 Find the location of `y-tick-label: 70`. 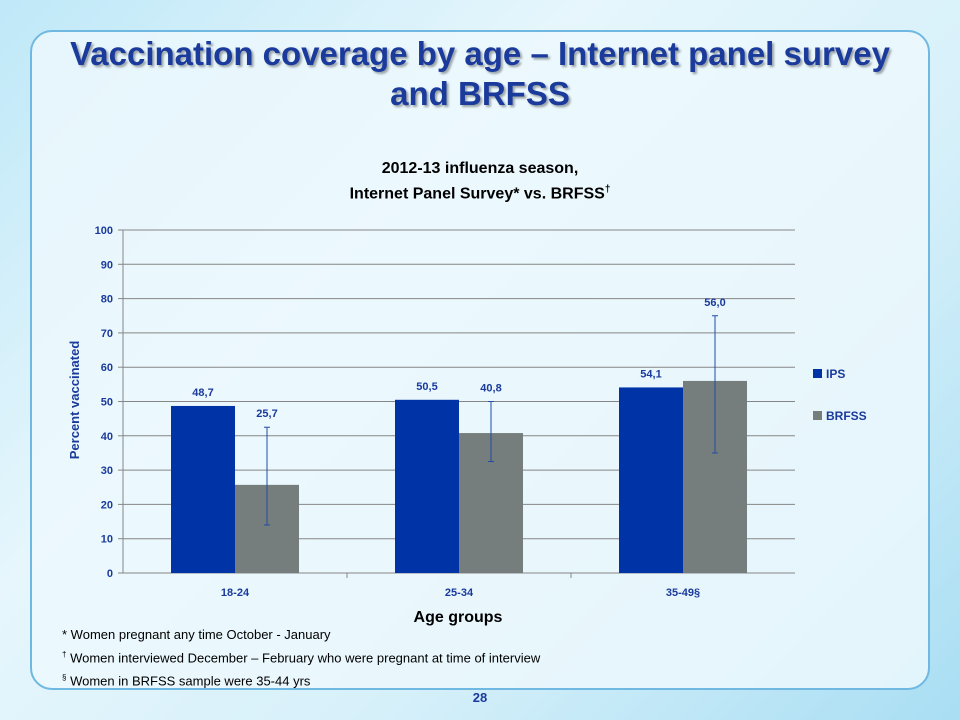

y-tick-label: 70 is located at coordinates (107, 334).